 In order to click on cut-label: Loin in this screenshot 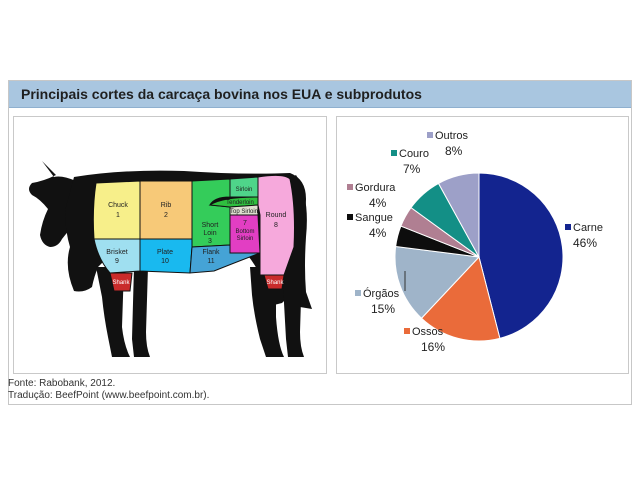, I will do `click(209, 233)`.